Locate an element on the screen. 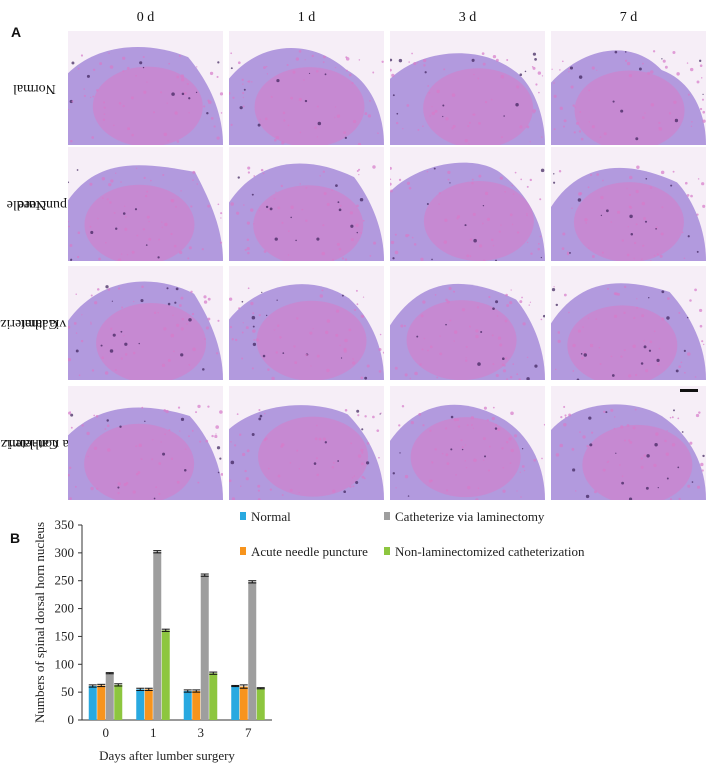  micrograph-r4-c3 is located at coordinates (467, 443).